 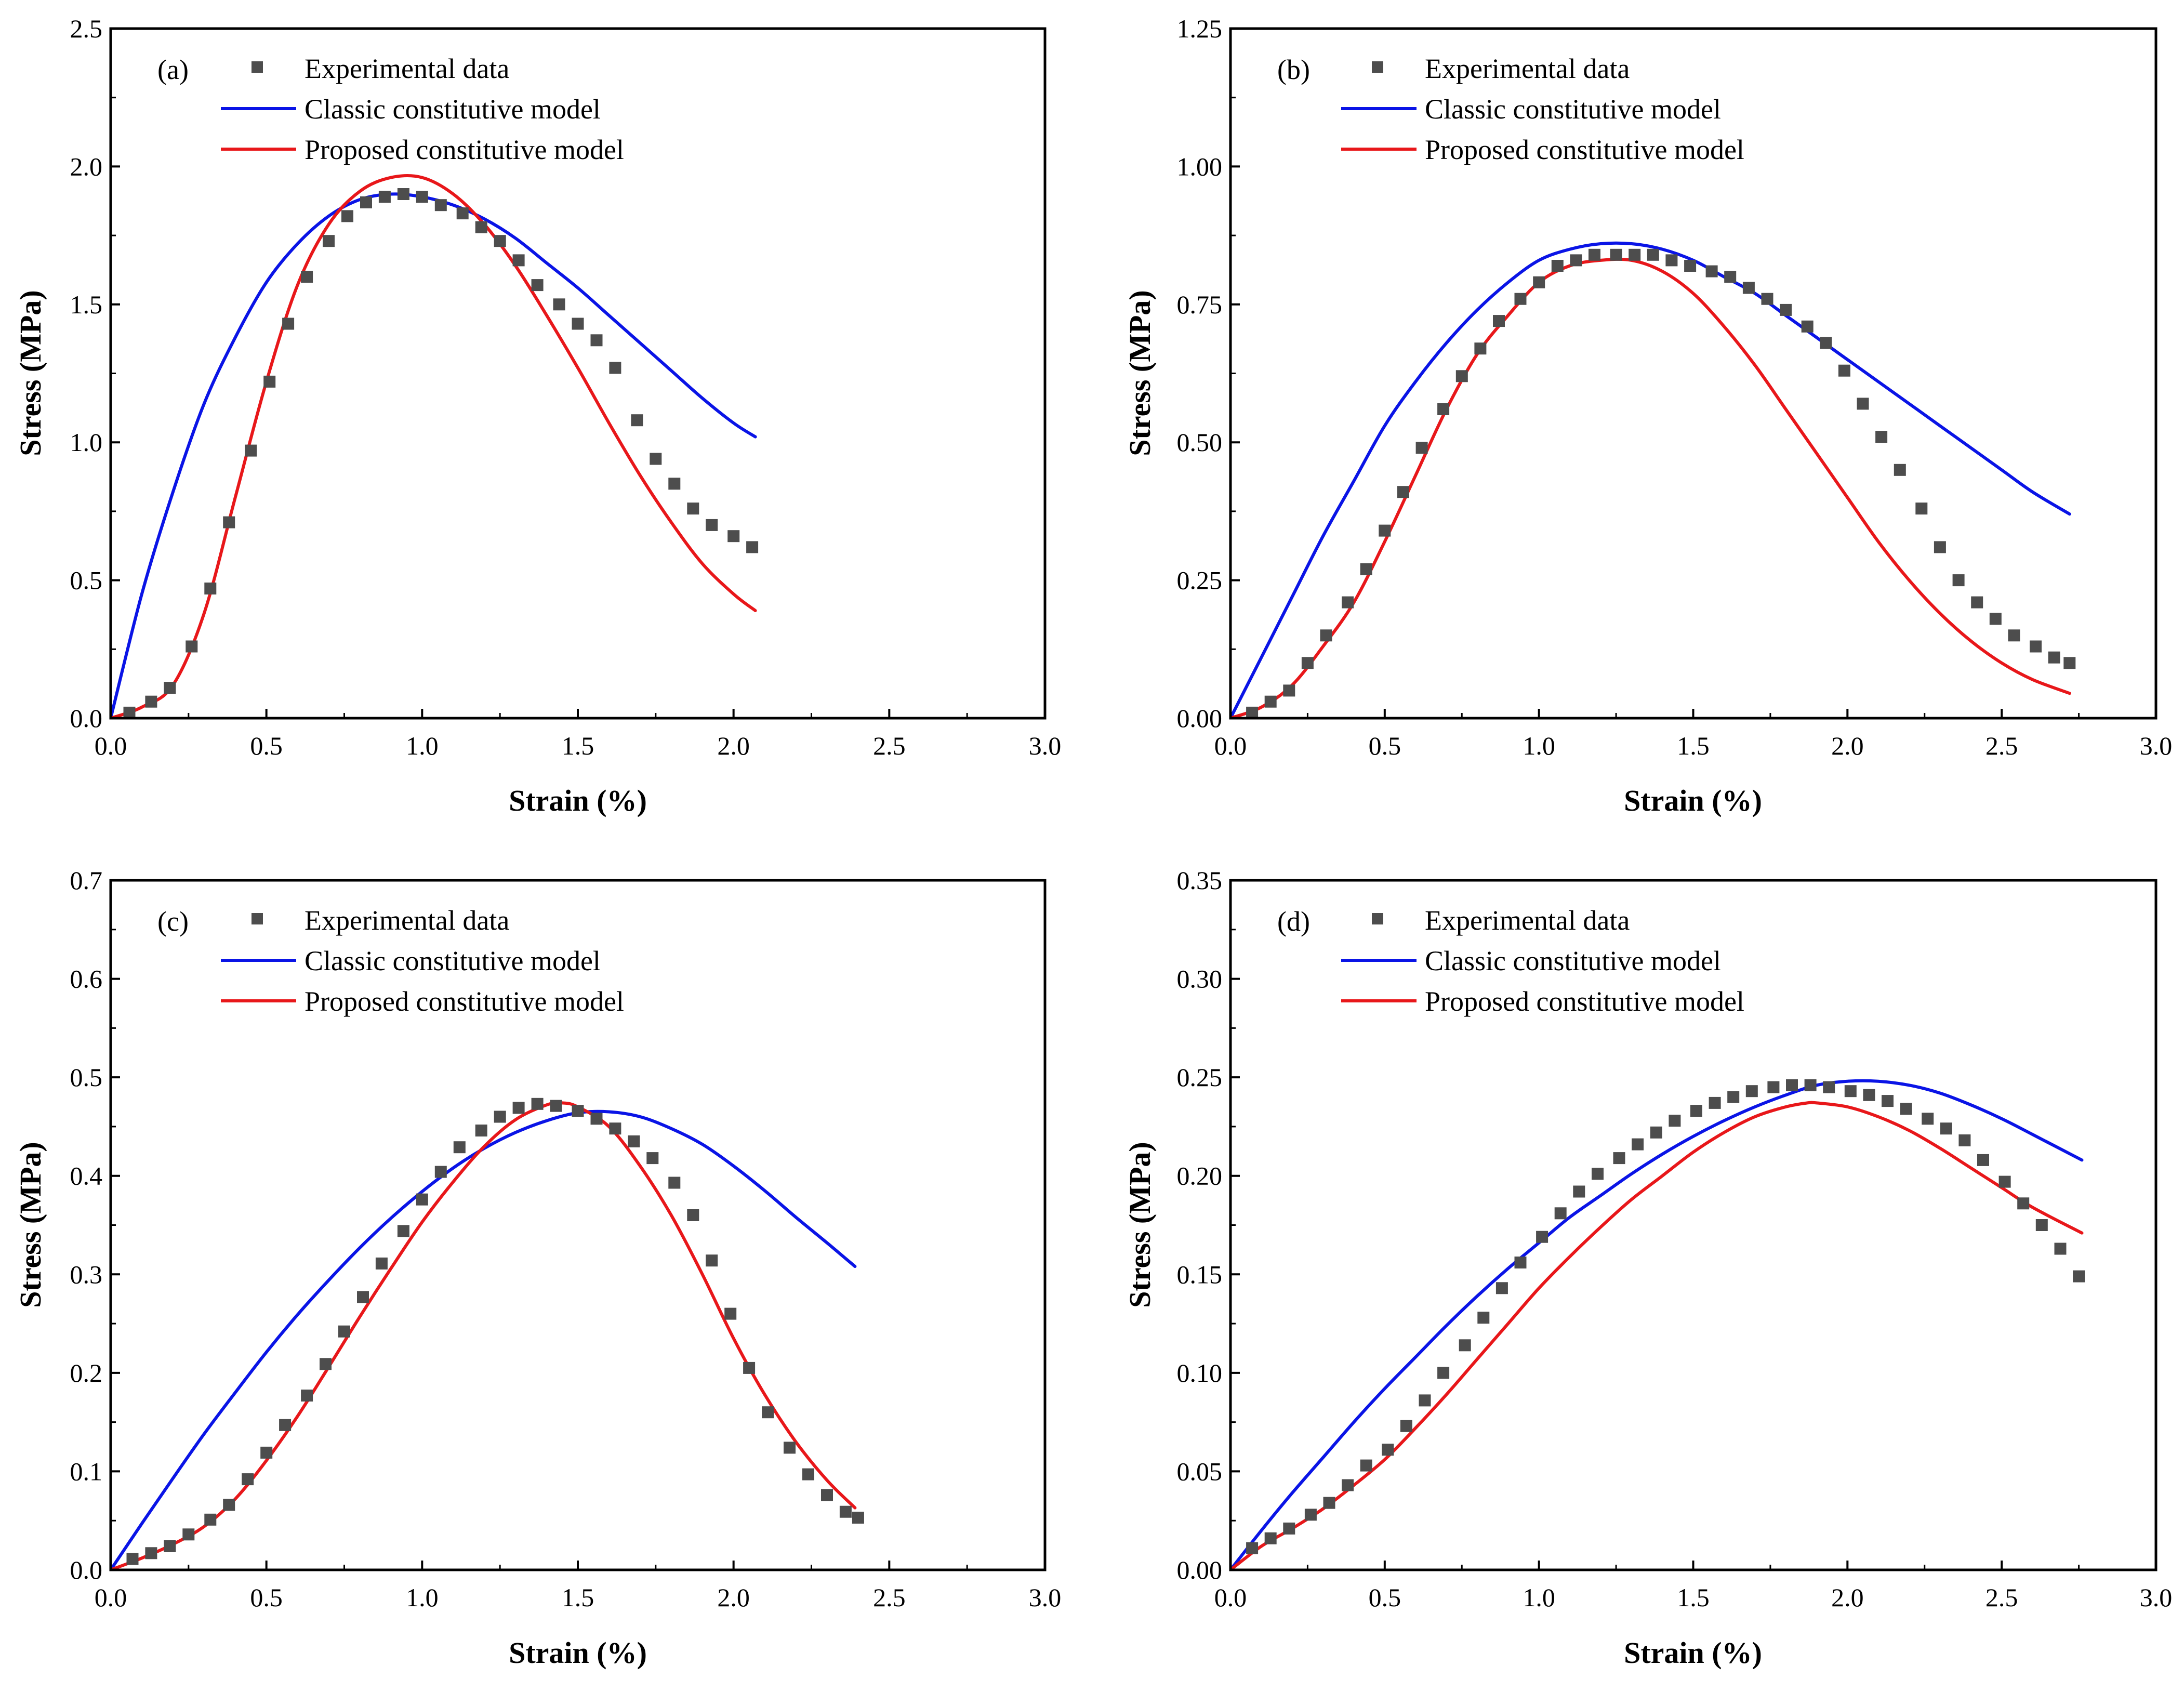 What do you see at coordinates (173, 921) in the screenshot?
I see `panel-label: (c)` at bounding box center [173, 921].